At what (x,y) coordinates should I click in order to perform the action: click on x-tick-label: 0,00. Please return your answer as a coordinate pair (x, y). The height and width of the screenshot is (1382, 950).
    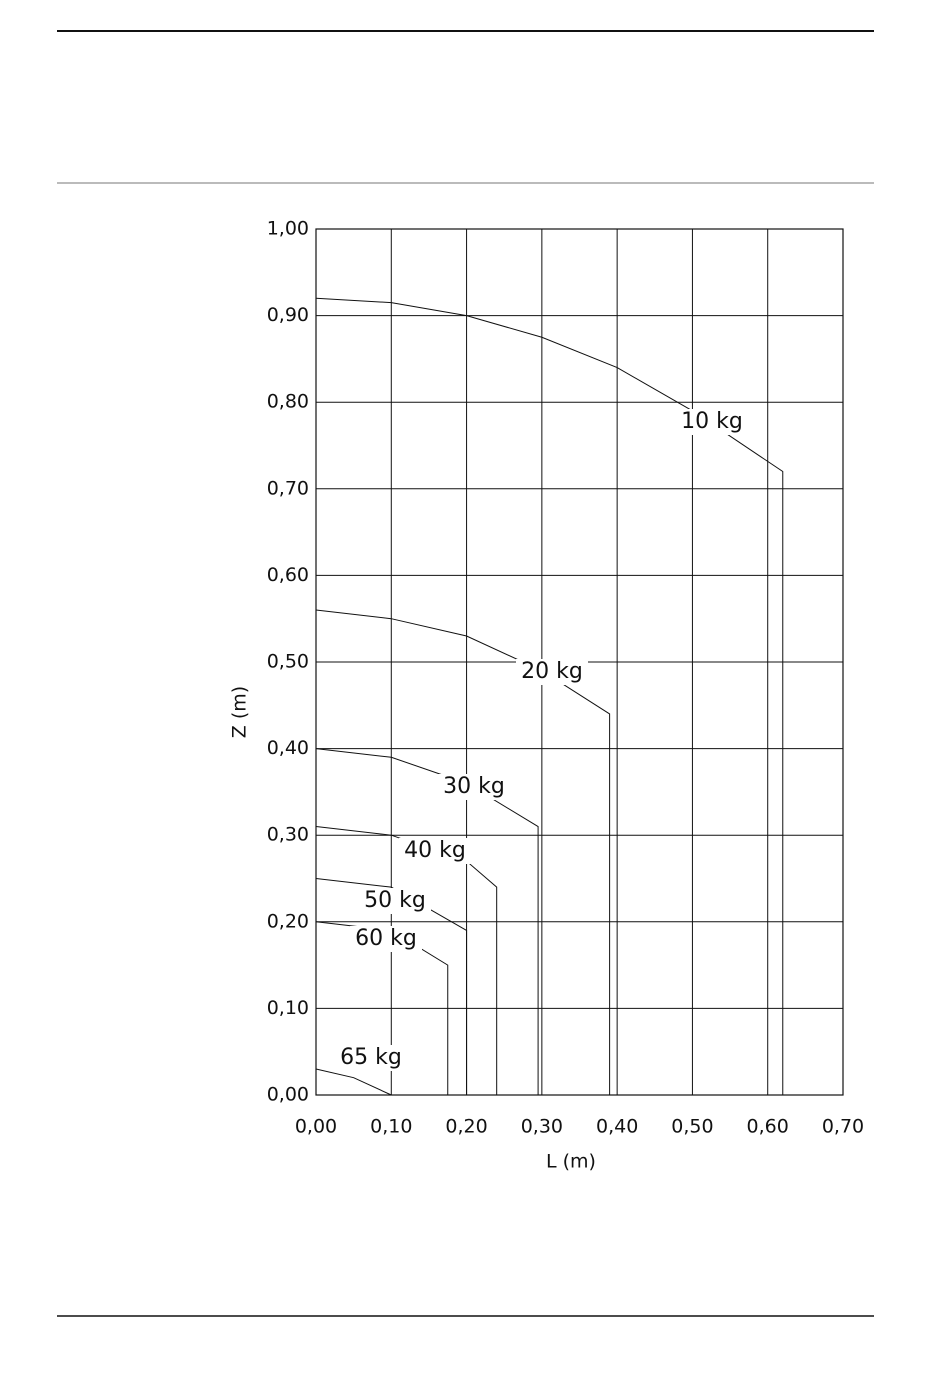
    Looking at the image, I should click on (316, 1127).